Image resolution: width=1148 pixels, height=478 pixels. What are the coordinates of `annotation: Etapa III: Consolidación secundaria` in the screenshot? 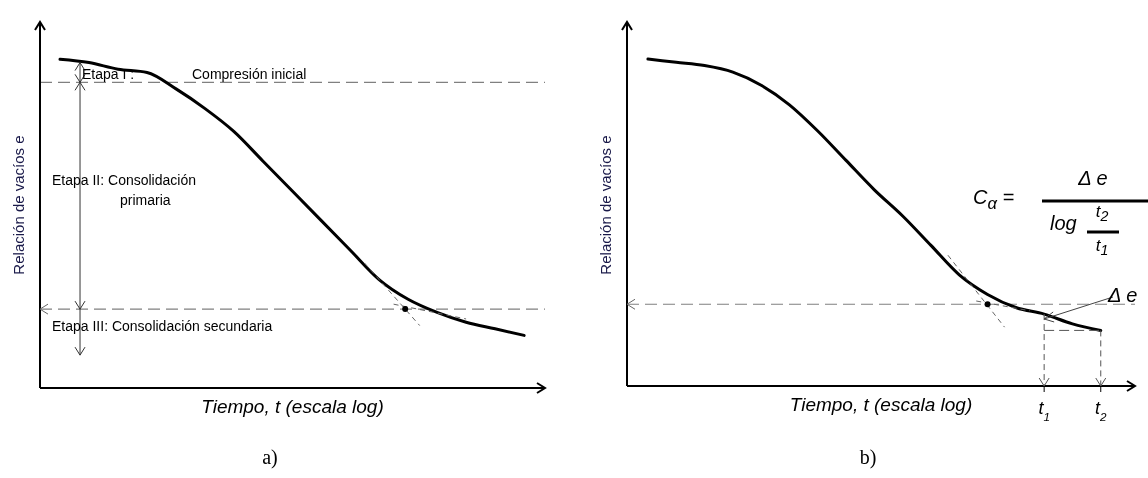 It's located at (162, 326).